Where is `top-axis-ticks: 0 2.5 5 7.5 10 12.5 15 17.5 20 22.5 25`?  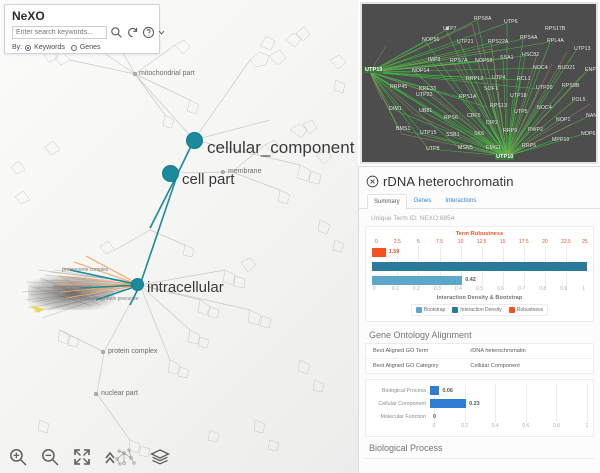 top-axis-ticks: 0 2.5 5 7.5 10 12.5 15 17.5 20 22.5 25 is located at coordinates (480, 242).